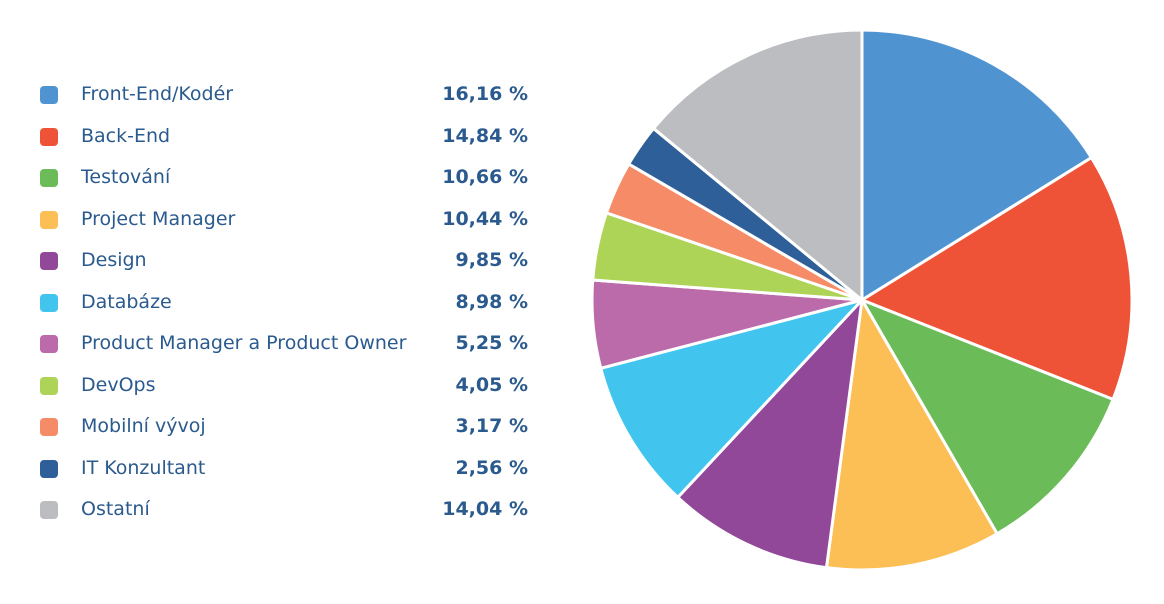 Image resolution: width=1164 pixels, height=604 pixels. I want to click on legend-label: Back-End, so click(126, 135).